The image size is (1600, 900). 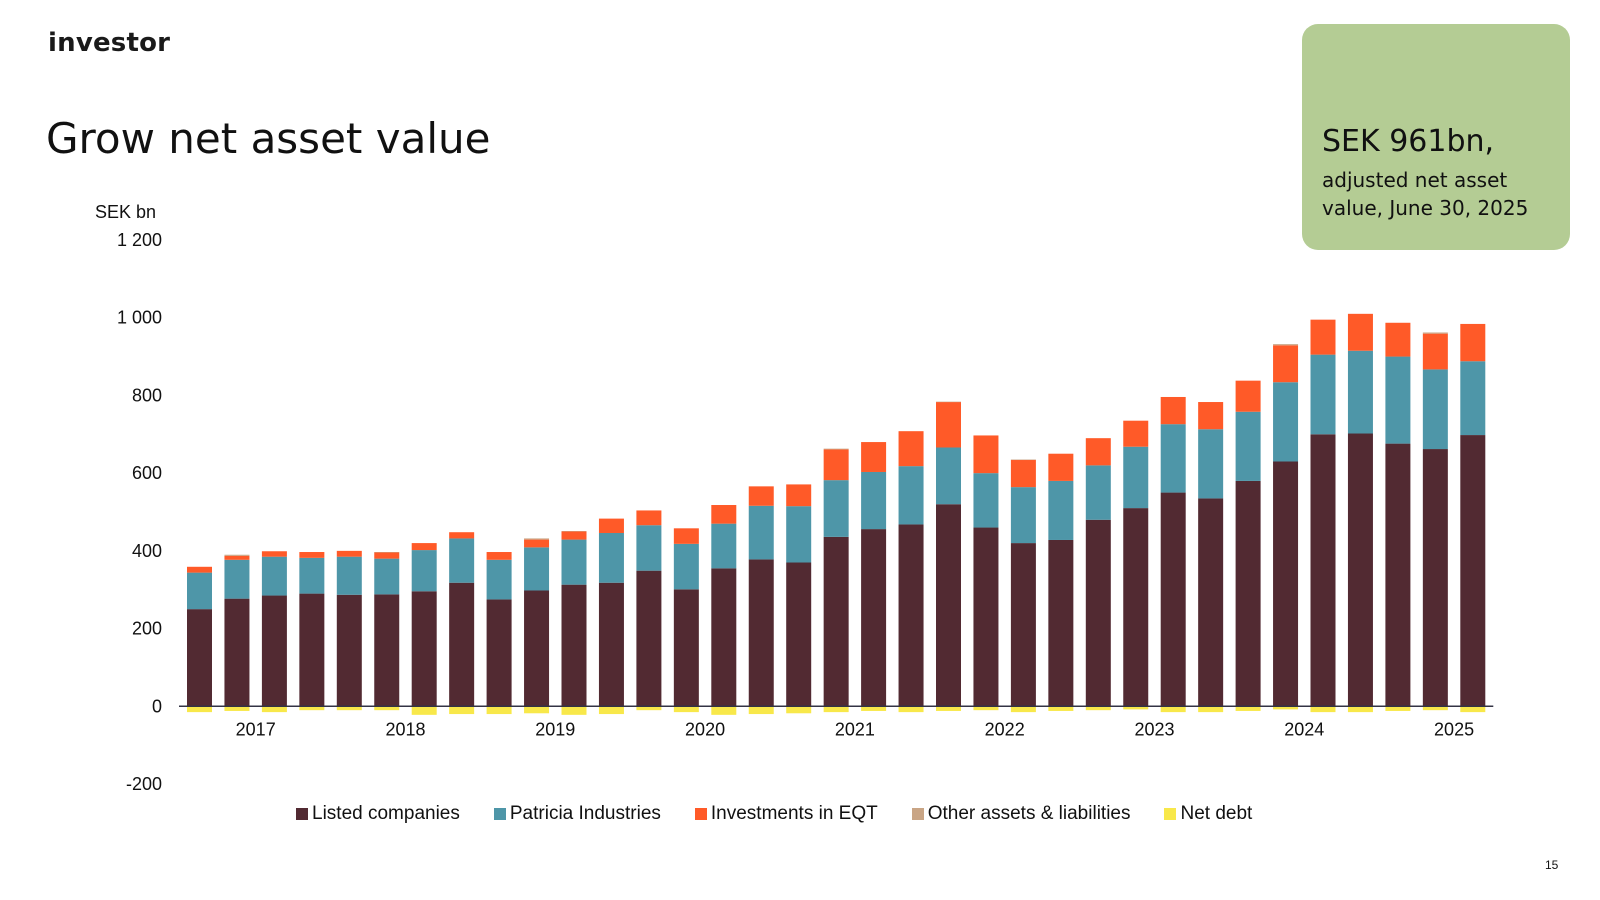 What do you see at coordinates (139, 512) in the screenshot?
I see `y-axis-ticks: 1 200 1 000 800 600 400 200 0 -200` at bounding box center [139, 512].